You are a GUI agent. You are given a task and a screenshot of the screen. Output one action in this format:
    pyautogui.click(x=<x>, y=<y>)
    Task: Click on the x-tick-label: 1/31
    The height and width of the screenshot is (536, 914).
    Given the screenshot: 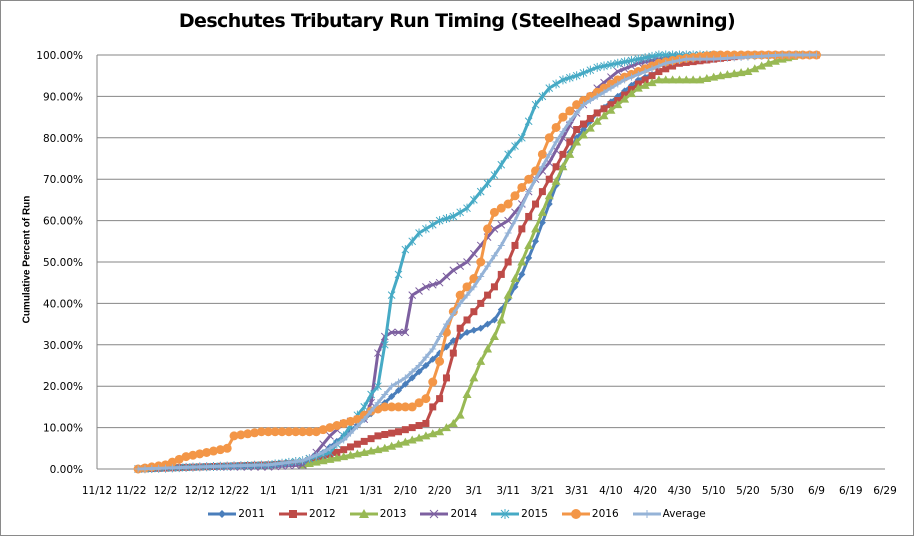 What is the action you would take?
    pyautogui.click(x=371, y=491)
    